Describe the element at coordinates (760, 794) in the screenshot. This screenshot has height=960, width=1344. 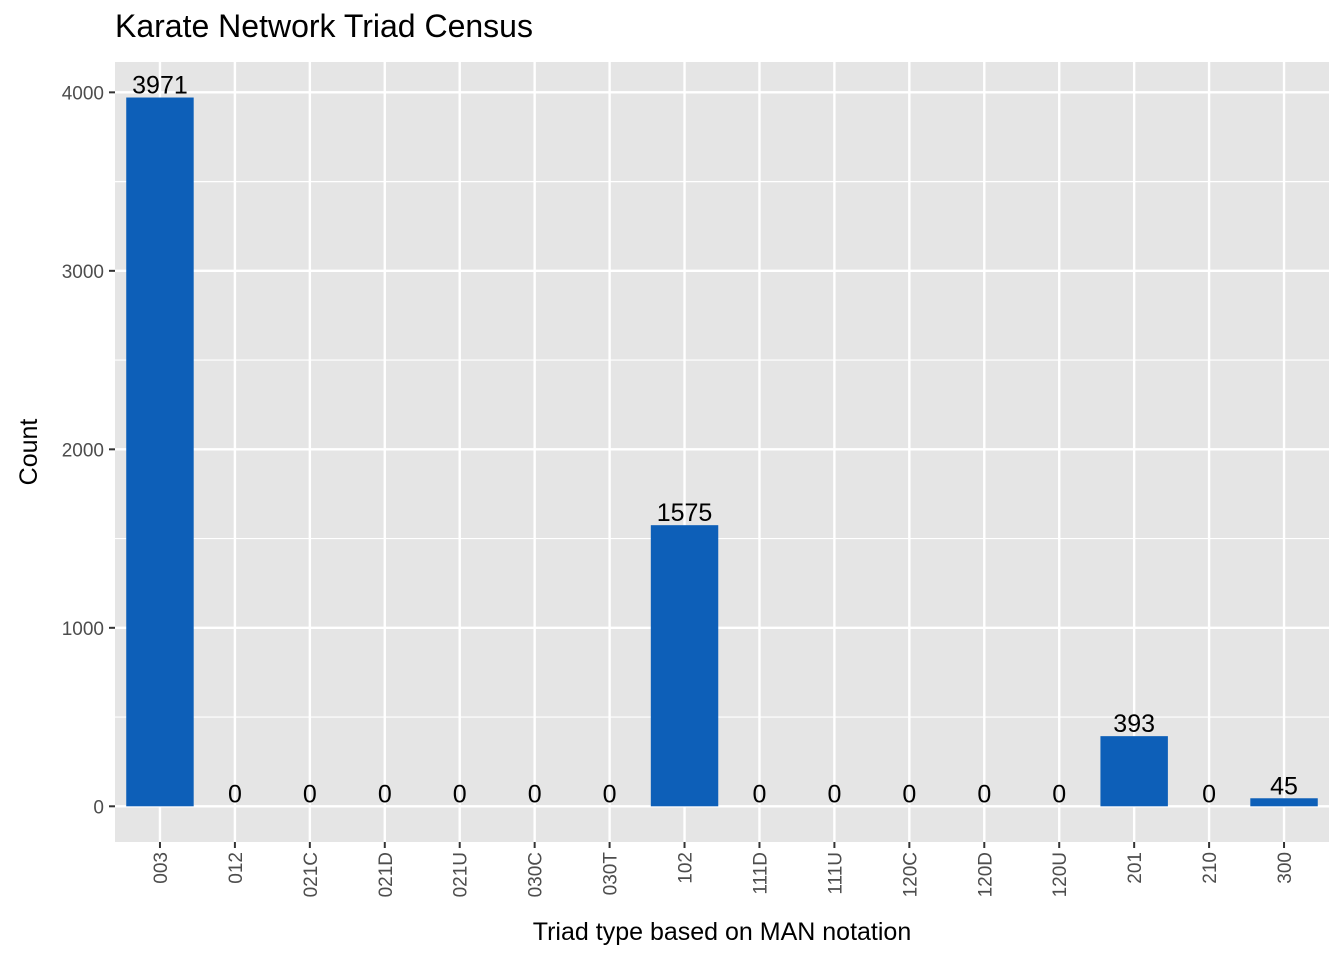
I see `value-label-111D: 0` at that location.